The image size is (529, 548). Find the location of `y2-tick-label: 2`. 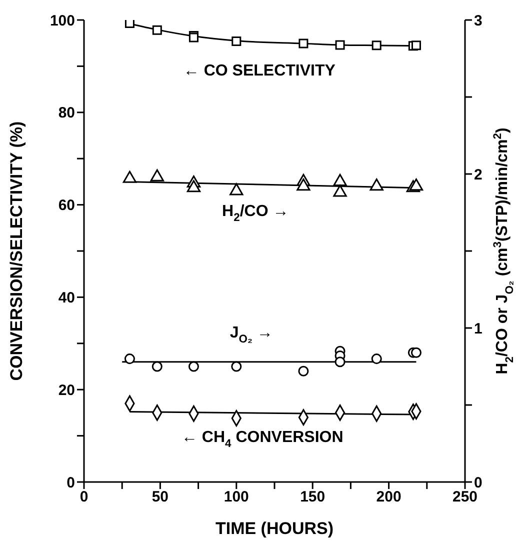

y2-tick-label: 2 is located at coordinates (478, 175).